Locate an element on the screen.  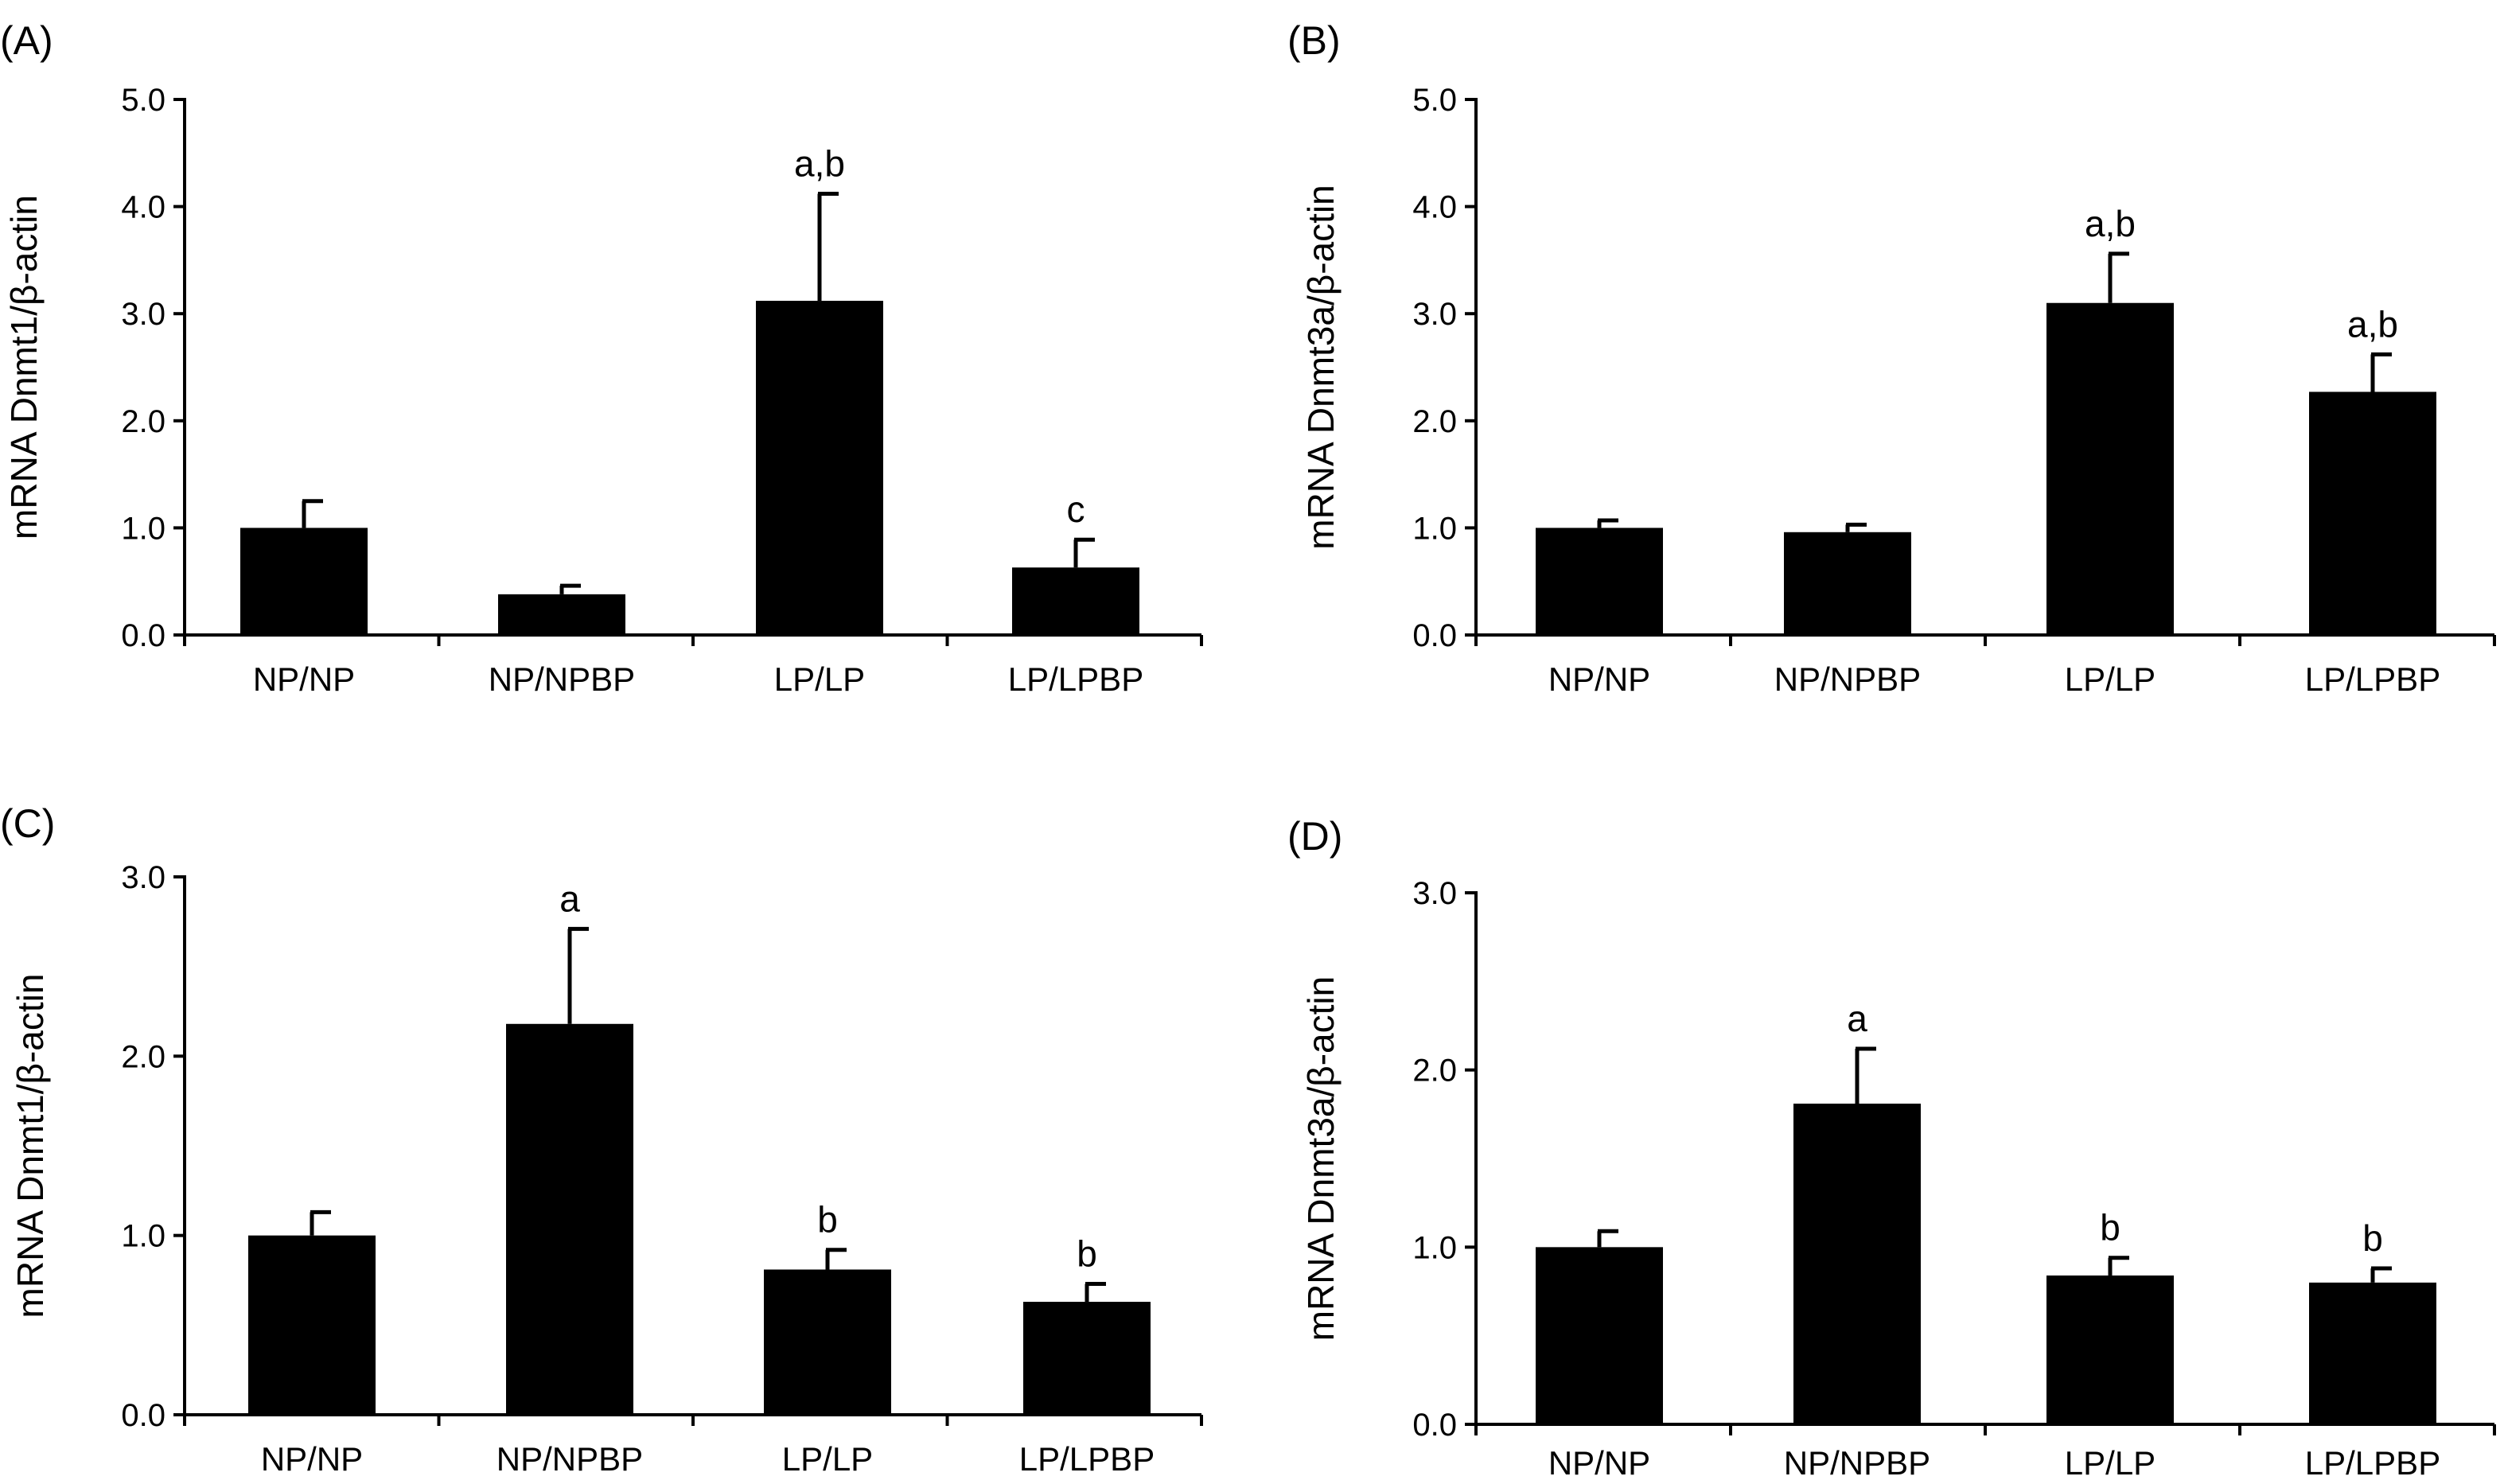
panel-label: (A) is located at coordinates (26, 40).